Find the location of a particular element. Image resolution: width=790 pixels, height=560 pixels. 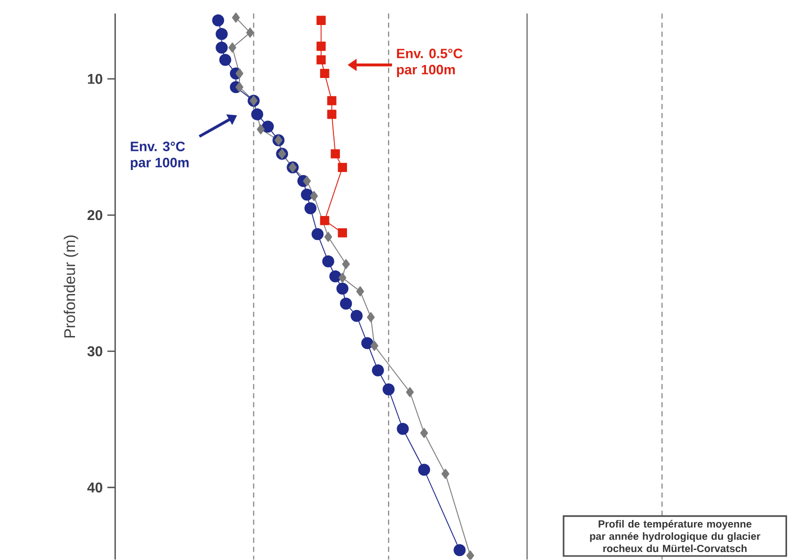

y-tick-label: 40 is located at coordinates (94, 487).